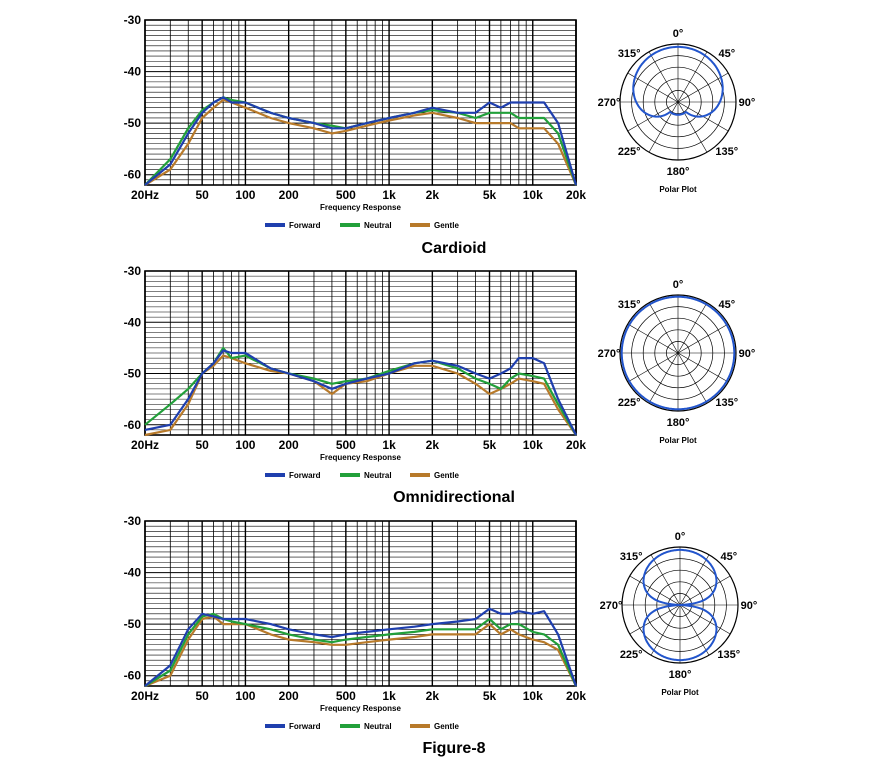  Describe the element at coordinates (453, 748) in the screenshot. I see `chart-caption: Figure-8` at that location.